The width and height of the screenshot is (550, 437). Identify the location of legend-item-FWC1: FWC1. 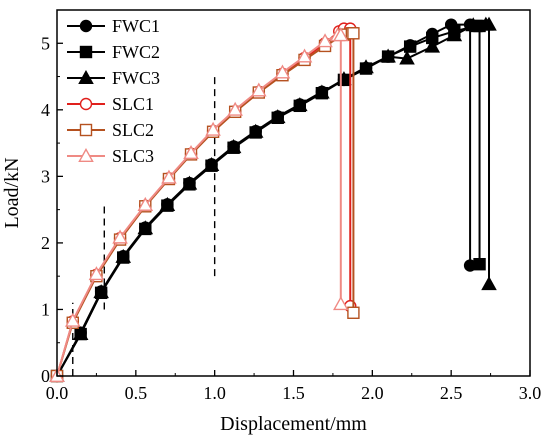
(113, 26).